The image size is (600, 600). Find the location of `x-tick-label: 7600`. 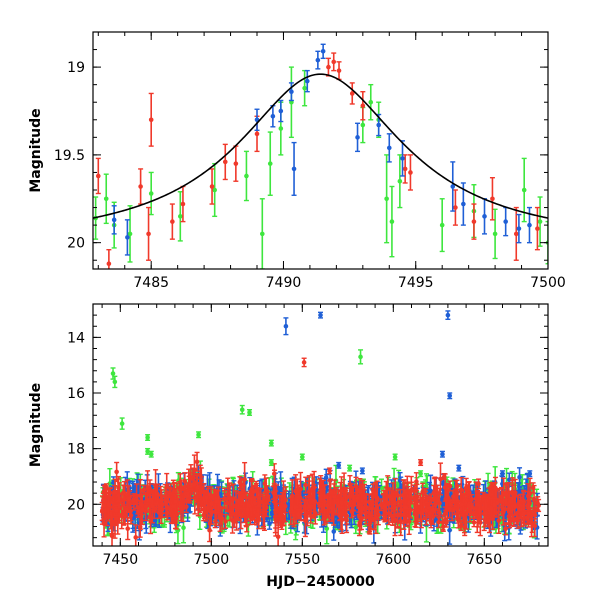

x-tick-label: 7600 is located at coordinates (393, 560).